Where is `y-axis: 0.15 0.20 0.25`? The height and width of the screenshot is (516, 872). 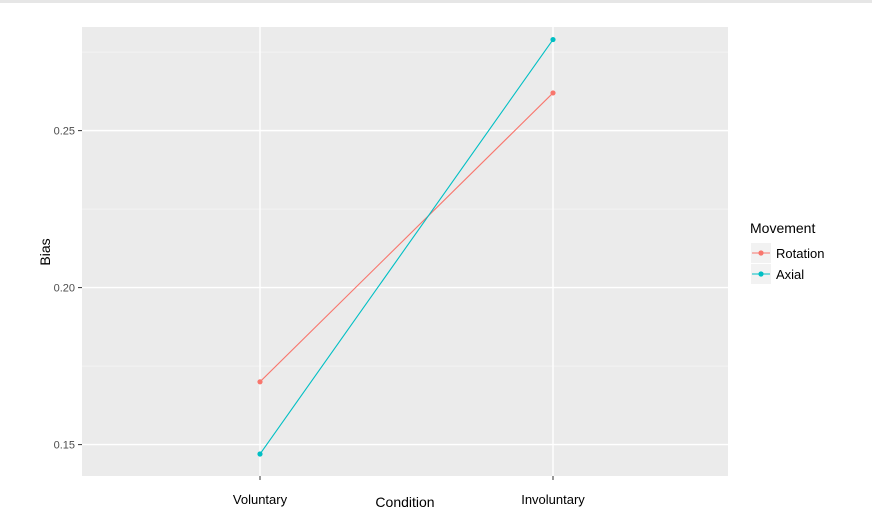 y-axis: 0.15 0.20 0.25 is located at coordinates (68, 289).